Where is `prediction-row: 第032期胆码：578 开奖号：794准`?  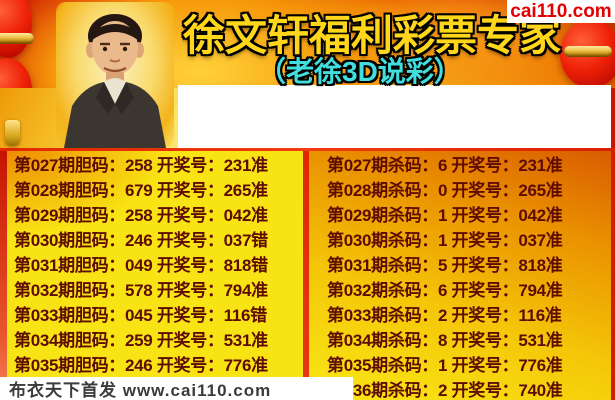
prediction-row: 第032期胆码：578 开奖号：794准 is located at coordinates (141, 290).